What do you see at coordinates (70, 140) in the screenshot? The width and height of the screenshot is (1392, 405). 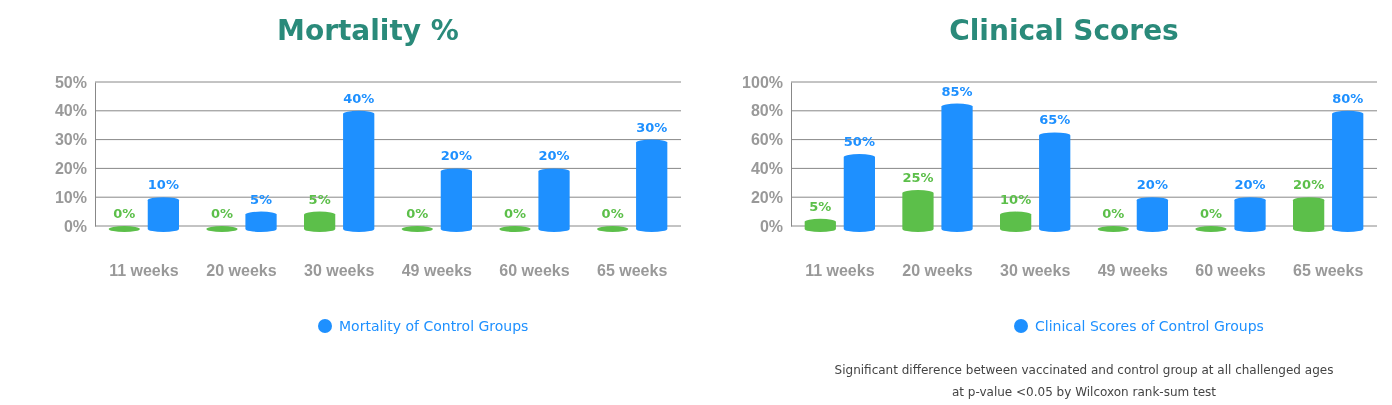 I see `y-tick-label: 30%` at bounding box center [70, 140].